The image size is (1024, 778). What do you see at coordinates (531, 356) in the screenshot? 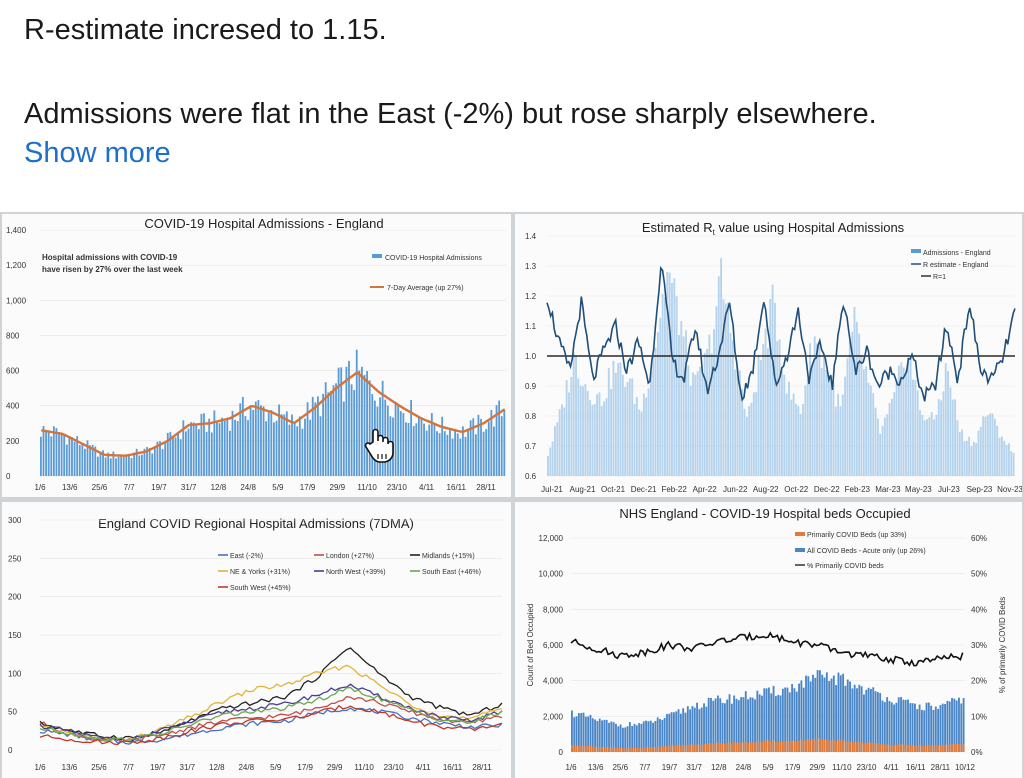
I see `y-tick-label: 1.0` at bounding box center [531, 356].